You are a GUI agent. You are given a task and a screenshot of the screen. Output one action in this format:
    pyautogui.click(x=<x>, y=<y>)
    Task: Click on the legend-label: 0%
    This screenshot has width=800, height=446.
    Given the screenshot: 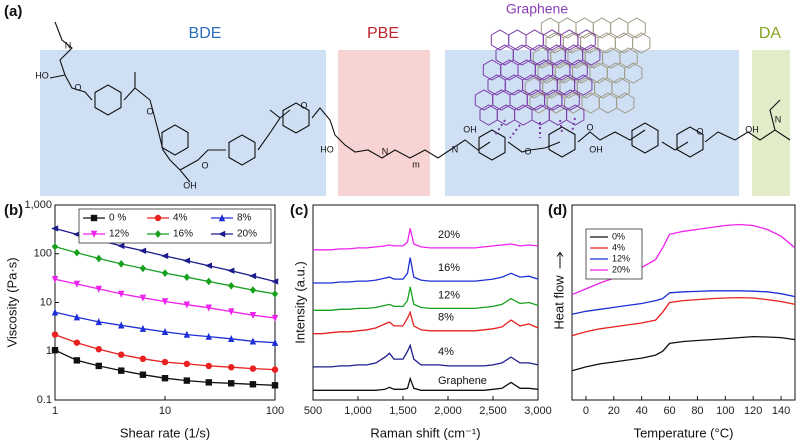 What is the action you would take?
    pyautogui.click(x=618, y=236)
    